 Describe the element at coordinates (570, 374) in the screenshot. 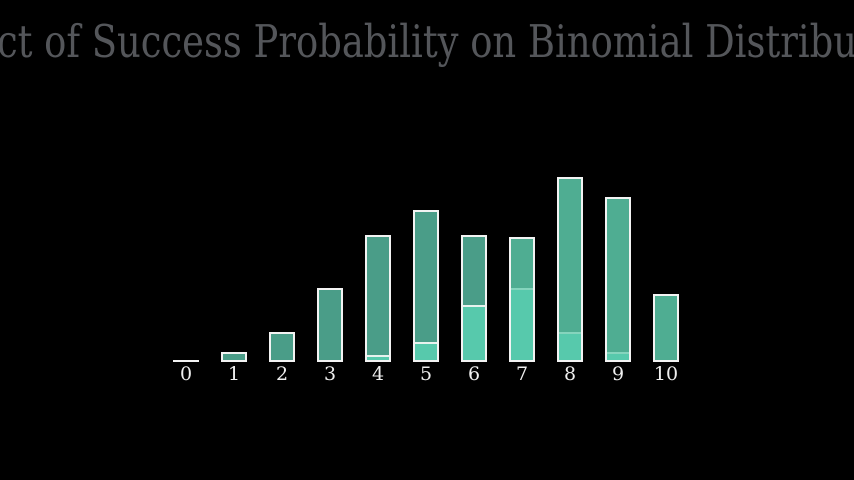

I see `x-tick-label: 8` at that location.